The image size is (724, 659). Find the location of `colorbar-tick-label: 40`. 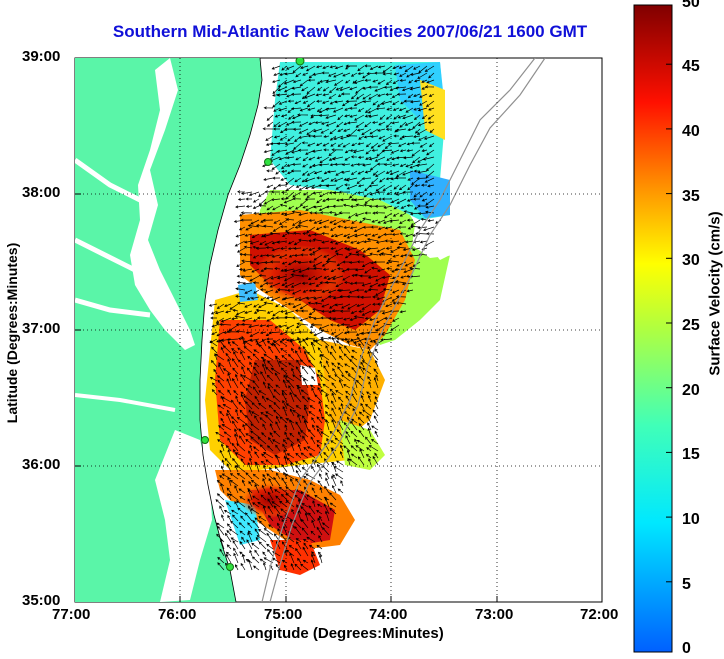

colorbar-tick-label: 40 is located at coordinates (691, 131).